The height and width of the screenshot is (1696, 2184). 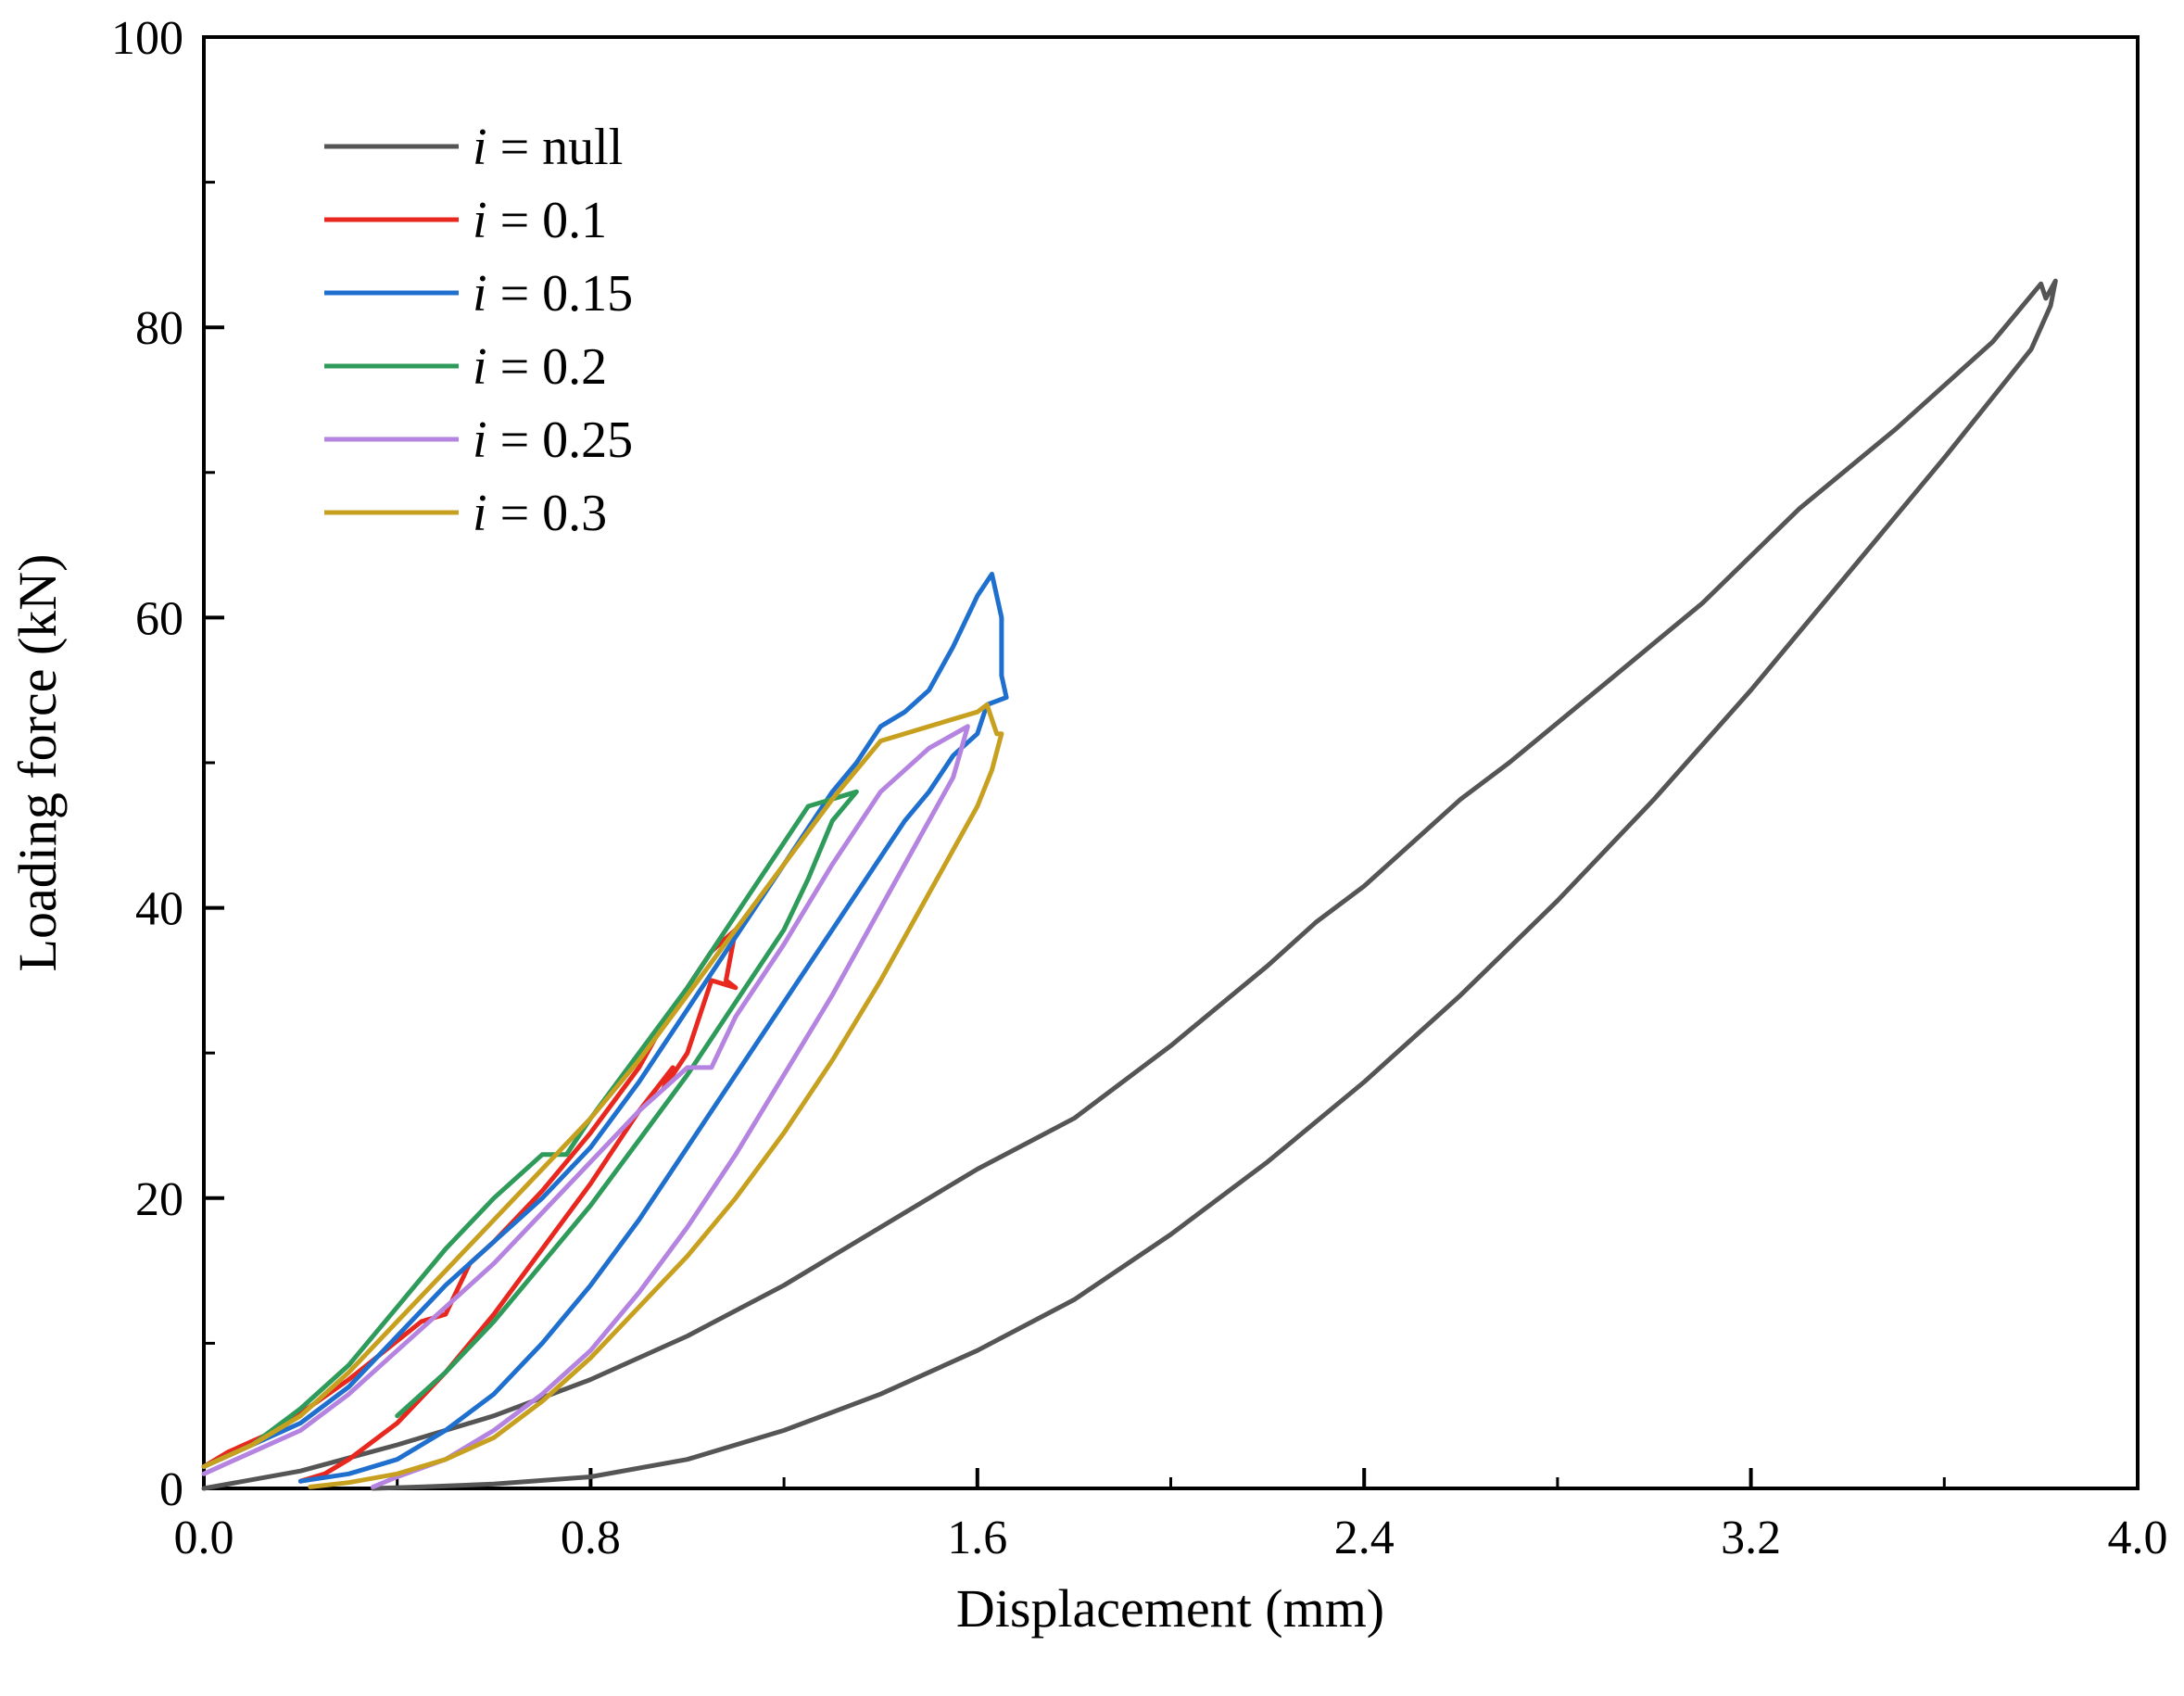 What do you see at coordinates (204, 1538) in the screenshot?
I see `x-tick-label: 0.0` at bounding box center [204, 1538].